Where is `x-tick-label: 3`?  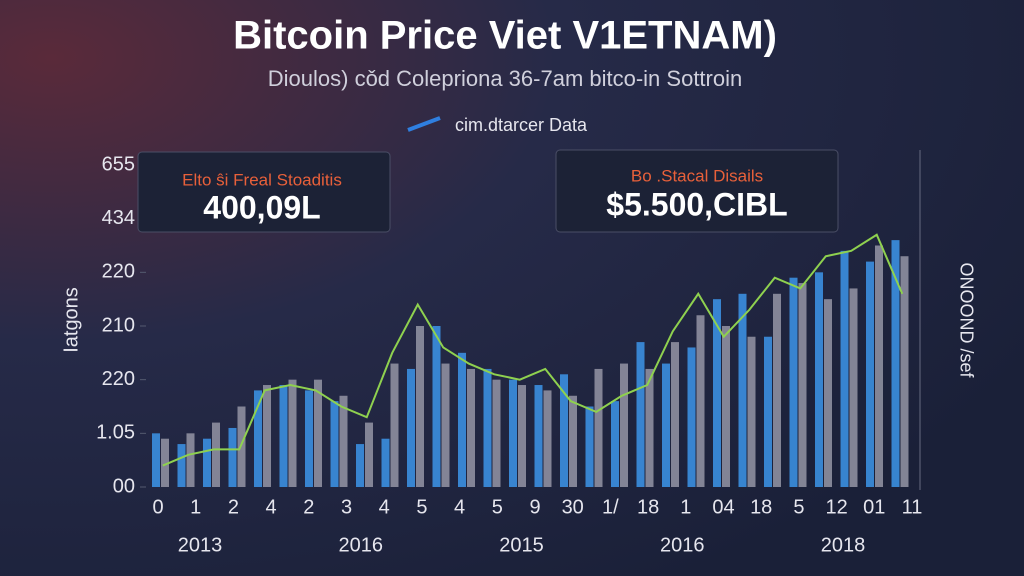 x-tick-label: 3 is located at coordinates (346, 507).